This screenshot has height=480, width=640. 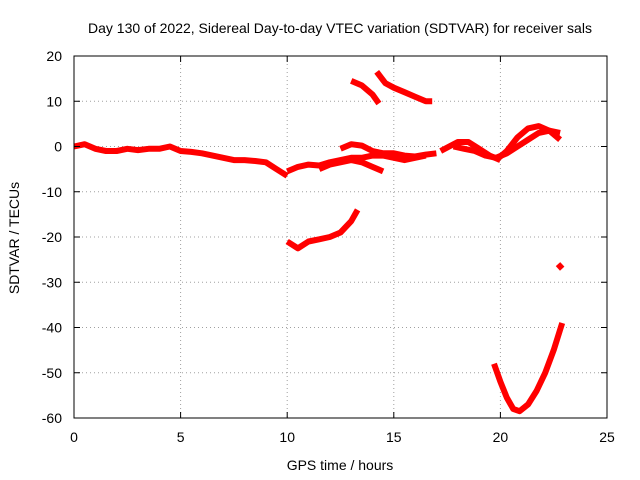 I want to click on y-tick-label: 0, so click(x=58, y=147).